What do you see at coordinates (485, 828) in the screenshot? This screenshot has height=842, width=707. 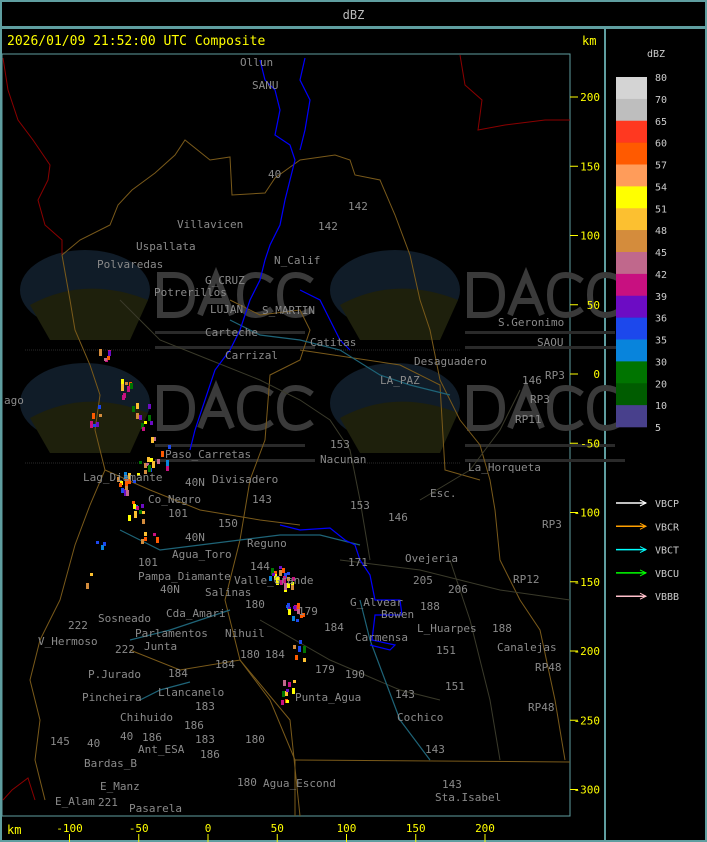 I see `x-tick-label: 200` at bounding box center [485, 828].